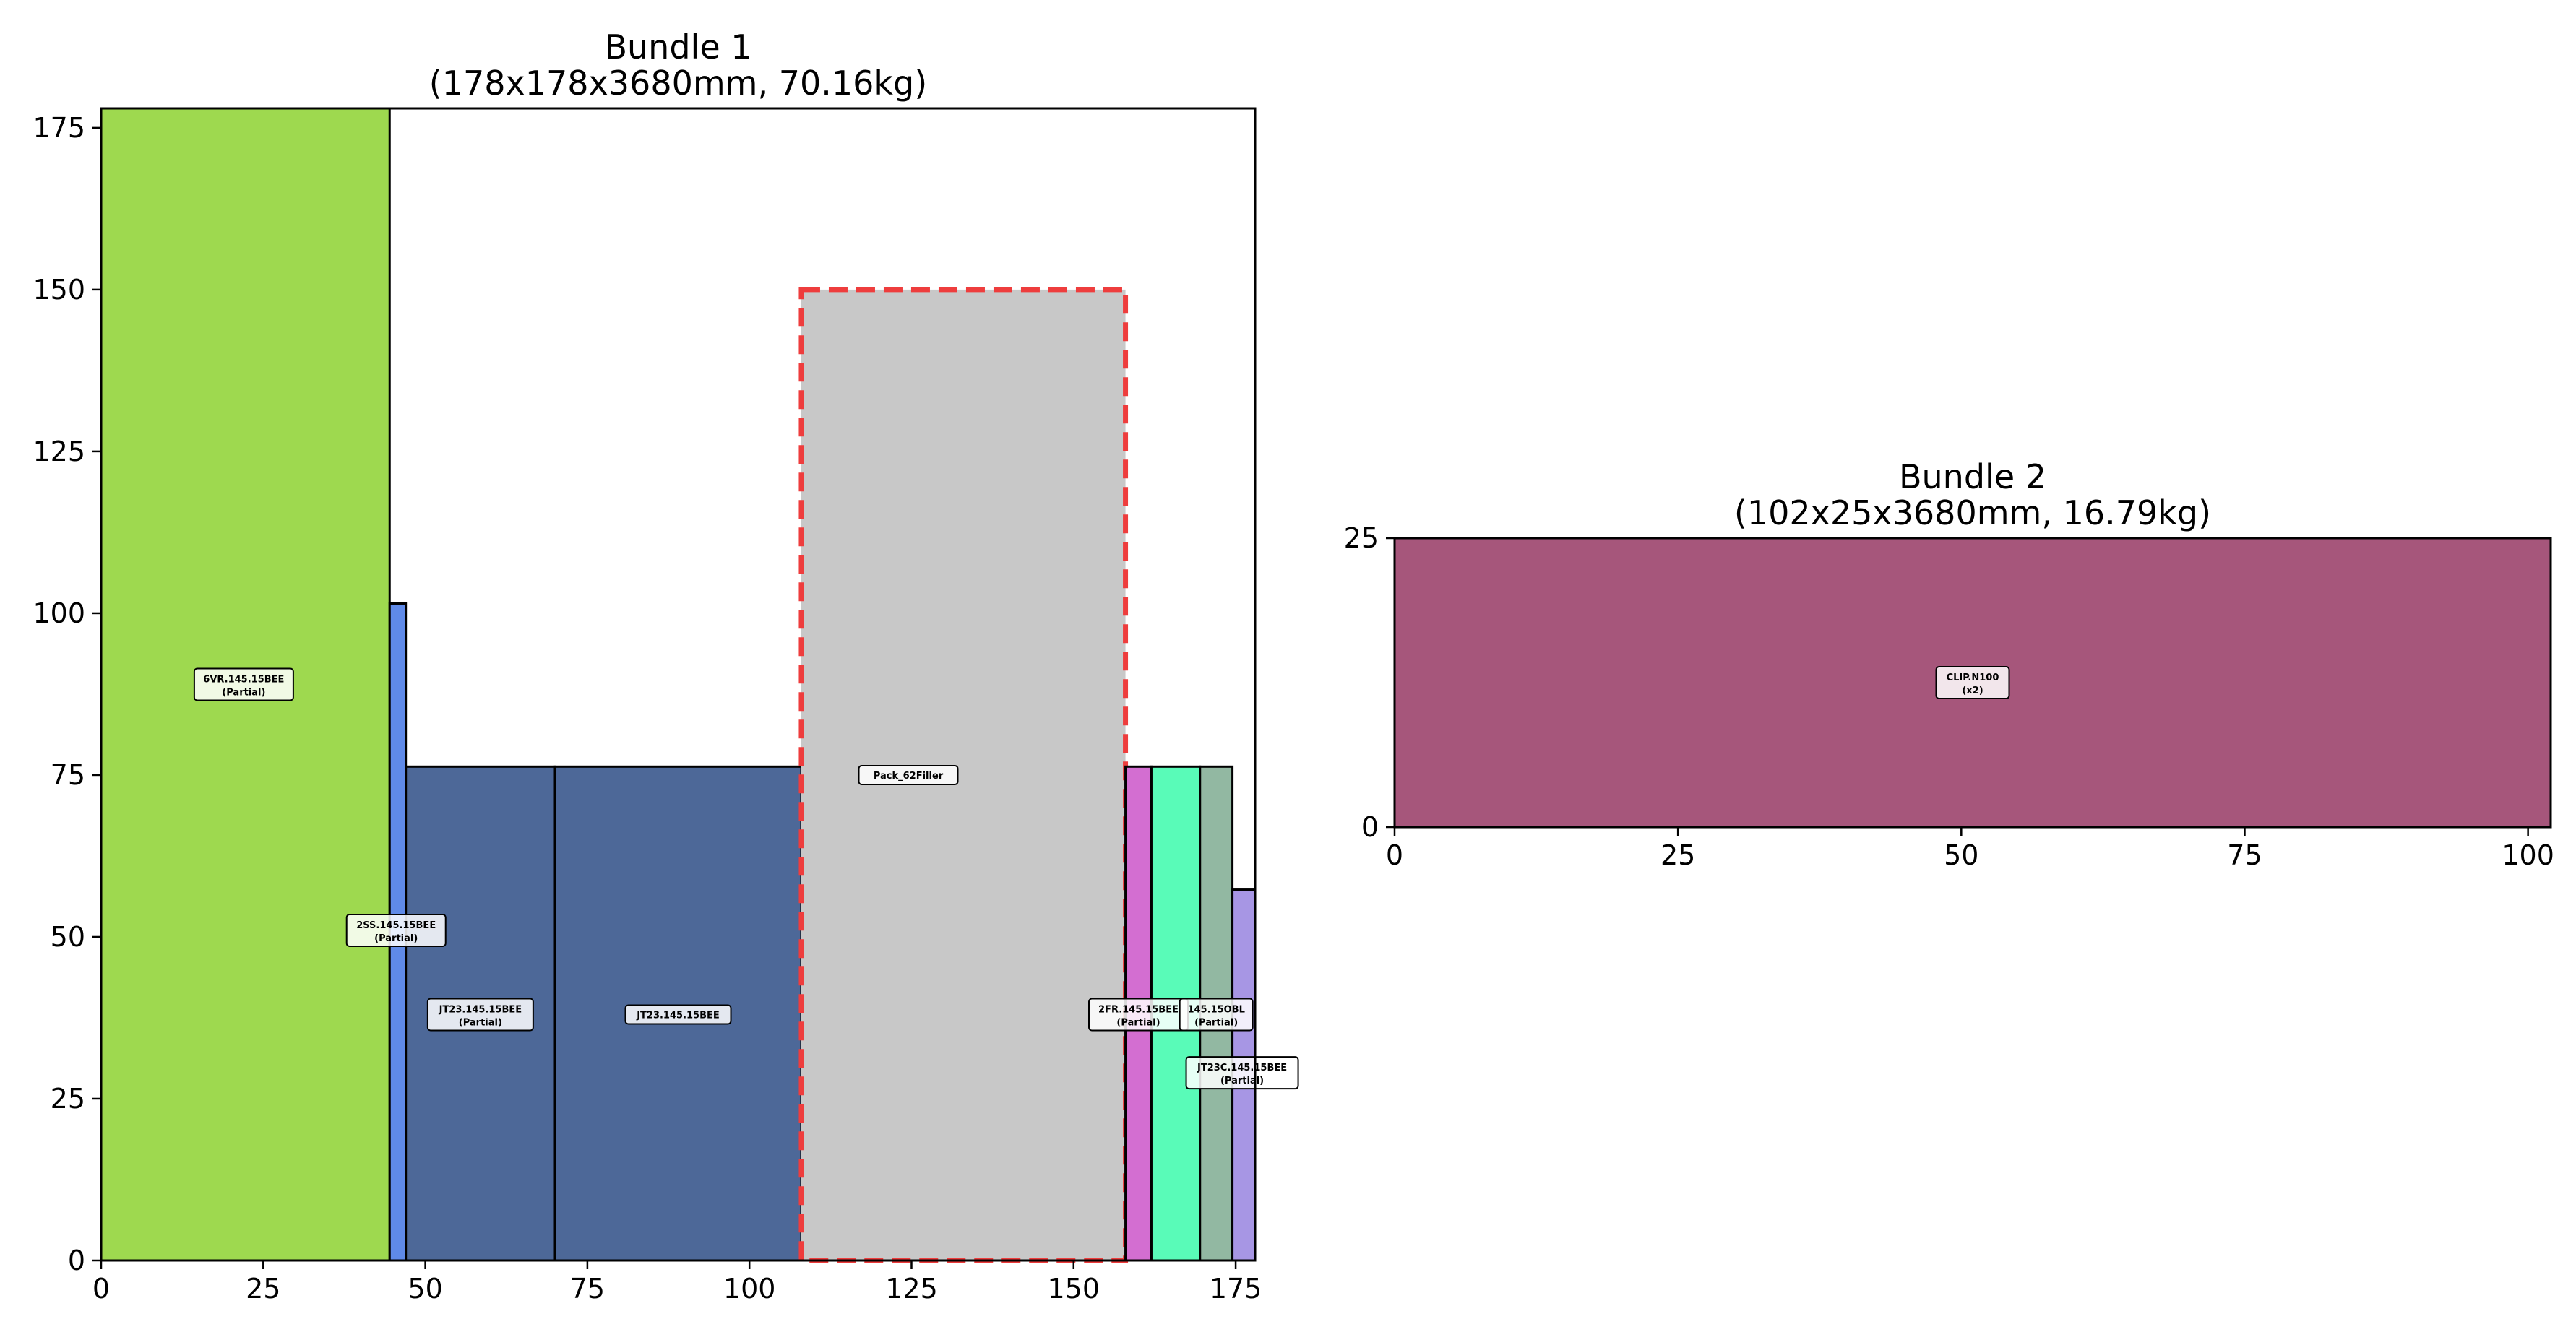 This screenshot has height=1332, width=2576. Describe the element at coordinates (1138, 1009) in the screenshot. I see `item-label: 2FR.145.15BEE` at that location.